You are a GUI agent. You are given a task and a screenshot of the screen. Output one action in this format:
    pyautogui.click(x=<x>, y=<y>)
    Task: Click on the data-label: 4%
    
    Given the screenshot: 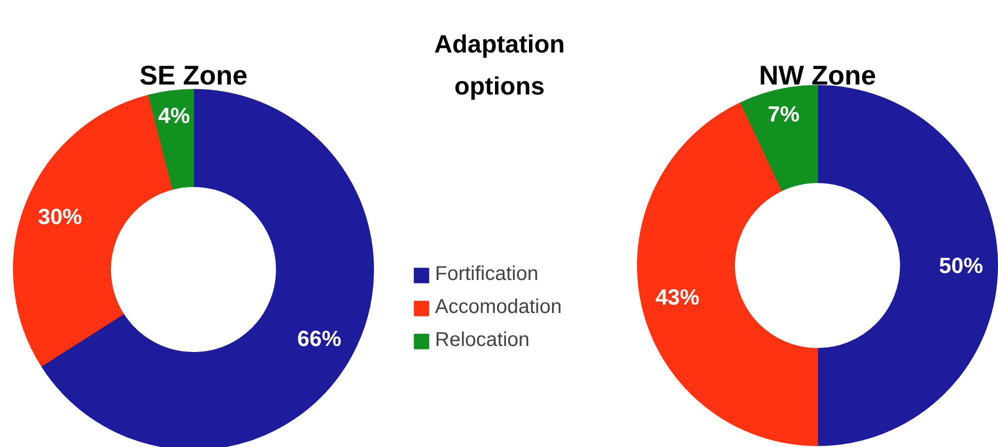 What is the action you would take?
    pyautogui.click(x=174, y=115)
    